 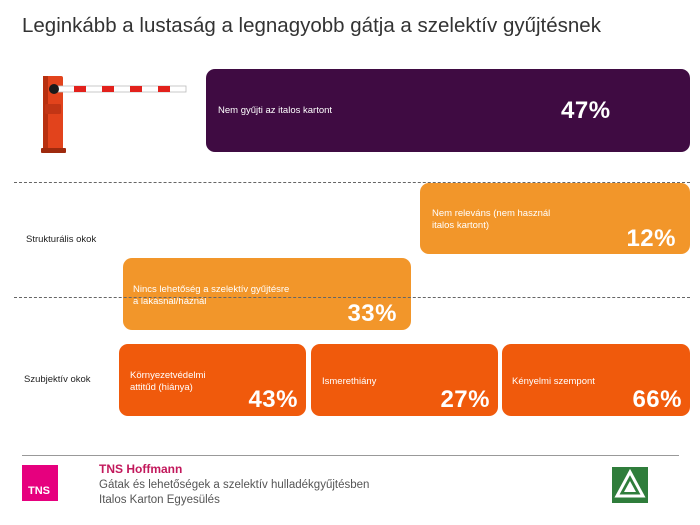 What do you see at coordinates (651, 238) in the screenshot?
I see `box-value: 12%` at bounding box center [651, 238].